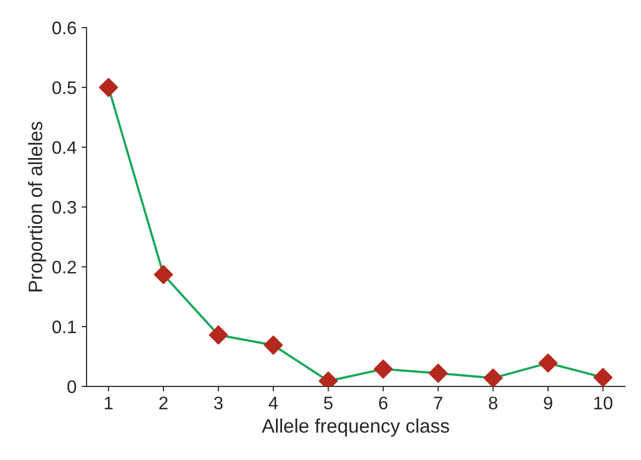 This screenshot has width=641, height=460. I want to click on x-tick-label: 10, so click(603, 403).